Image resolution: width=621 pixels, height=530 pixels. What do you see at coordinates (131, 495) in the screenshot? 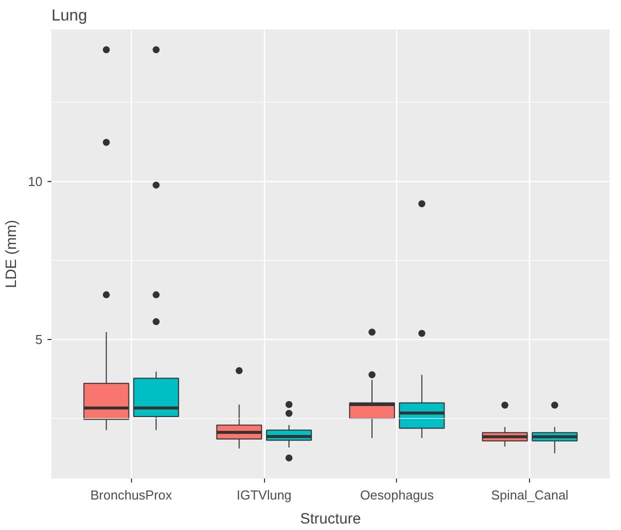
I see `x-tick-label: BronchusProx` at bounding box center [131, 495].